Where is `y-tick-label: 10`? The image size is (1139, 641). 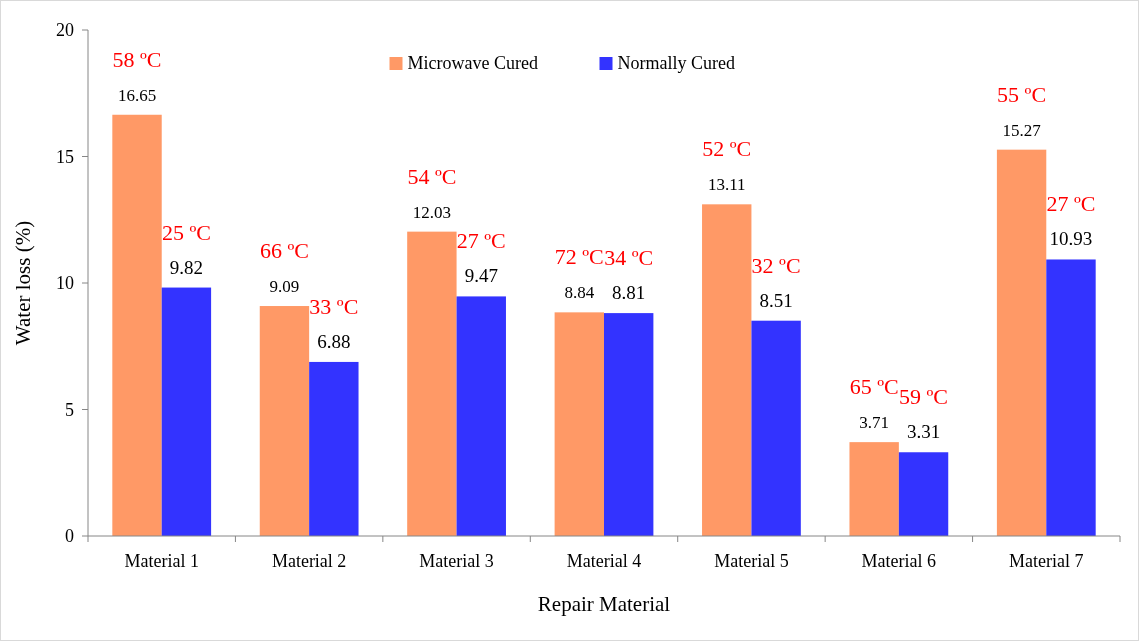 y-tick-label: 10 is located at coordinates (65, 283).